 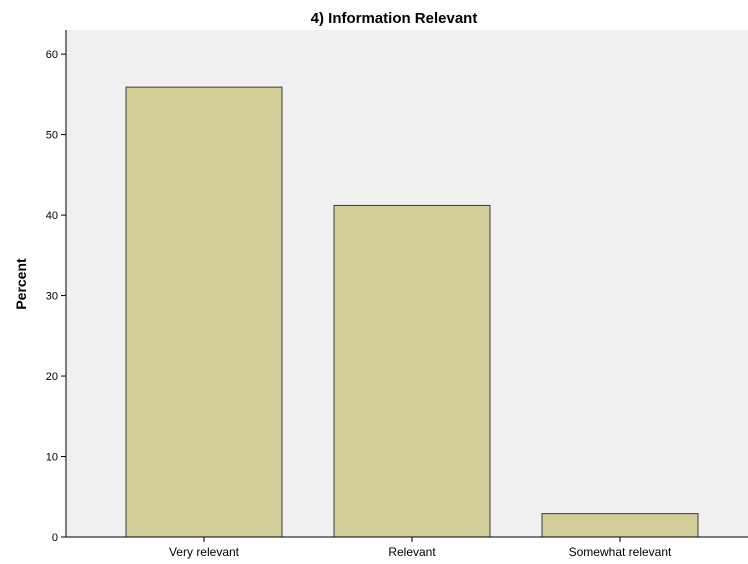 What do you see at coordinates (52, 136) in the screenshot?
I see `y-tick-label: 50` at bounding box center [52, 136].